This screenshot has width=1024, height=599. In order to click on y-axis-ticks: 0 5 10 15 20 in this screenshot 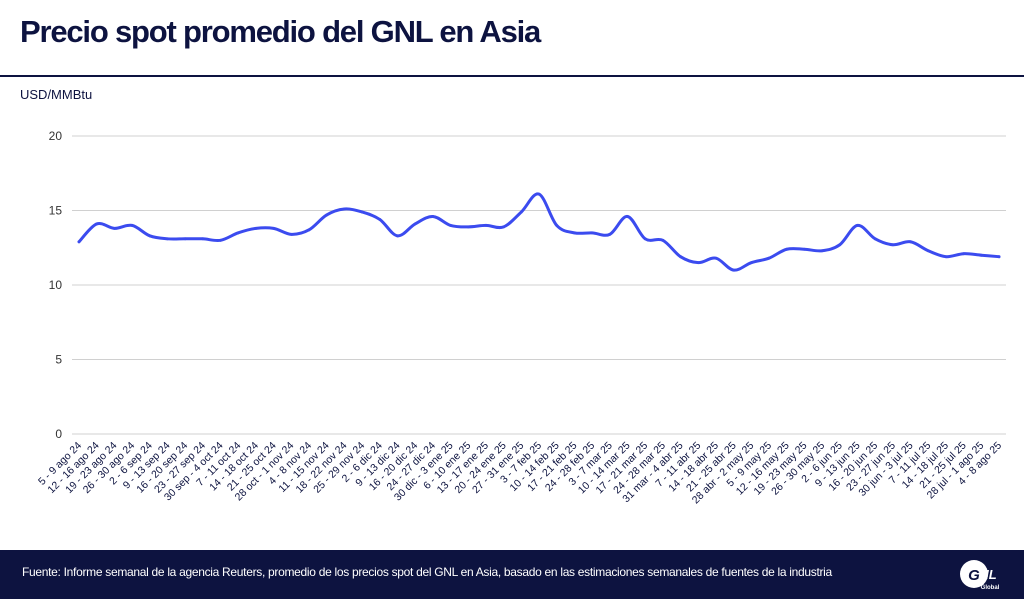, I will do `click(56, 285)`.